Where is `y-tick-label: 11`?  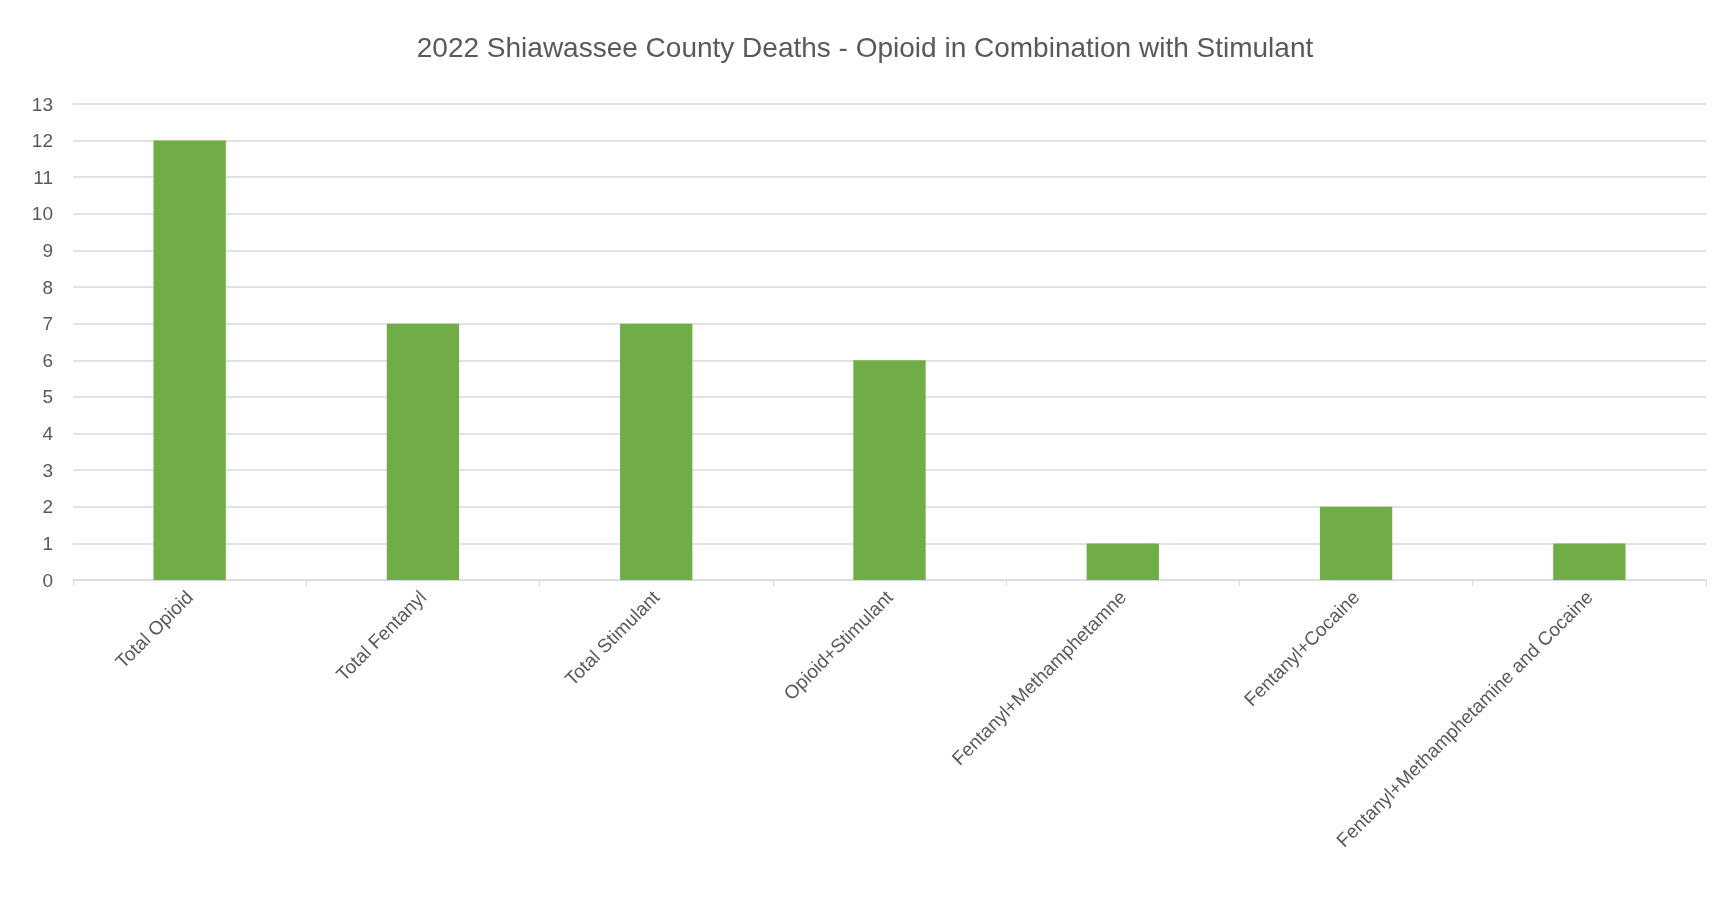
y-tick-label: 11 is located at coordinates (43, 177).